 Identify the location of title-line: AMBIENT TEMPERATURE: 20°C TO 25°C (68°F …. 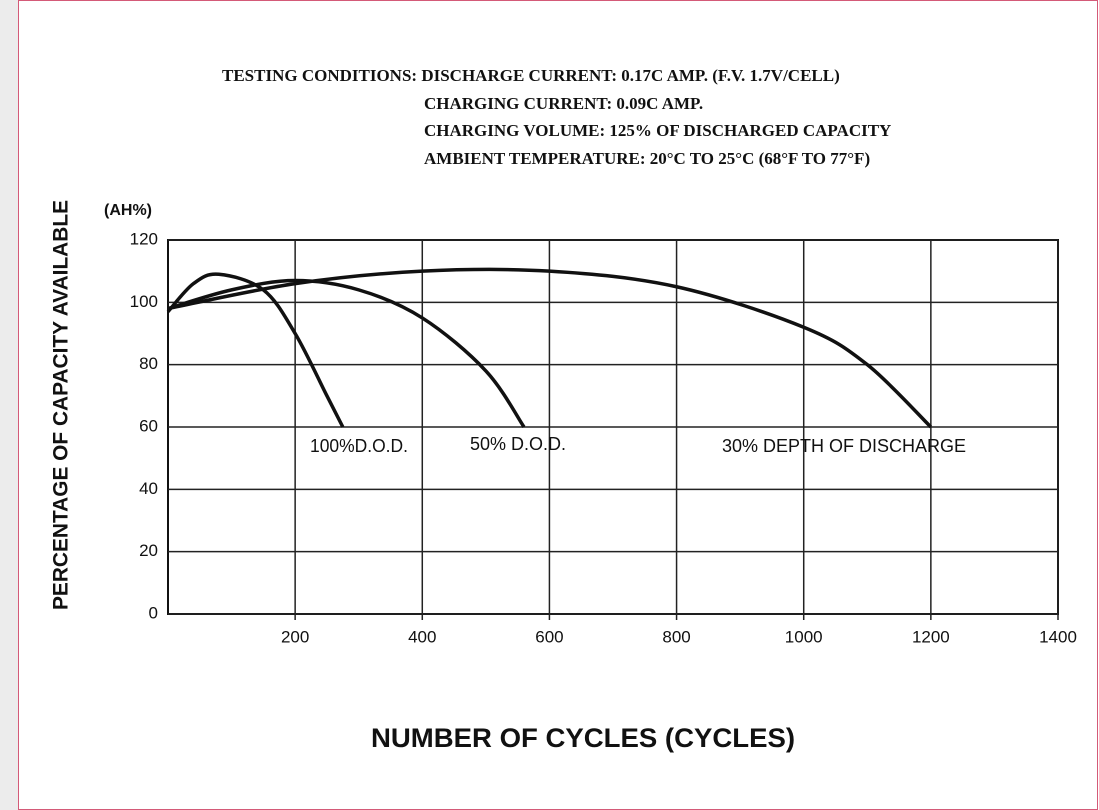
(647, 158).